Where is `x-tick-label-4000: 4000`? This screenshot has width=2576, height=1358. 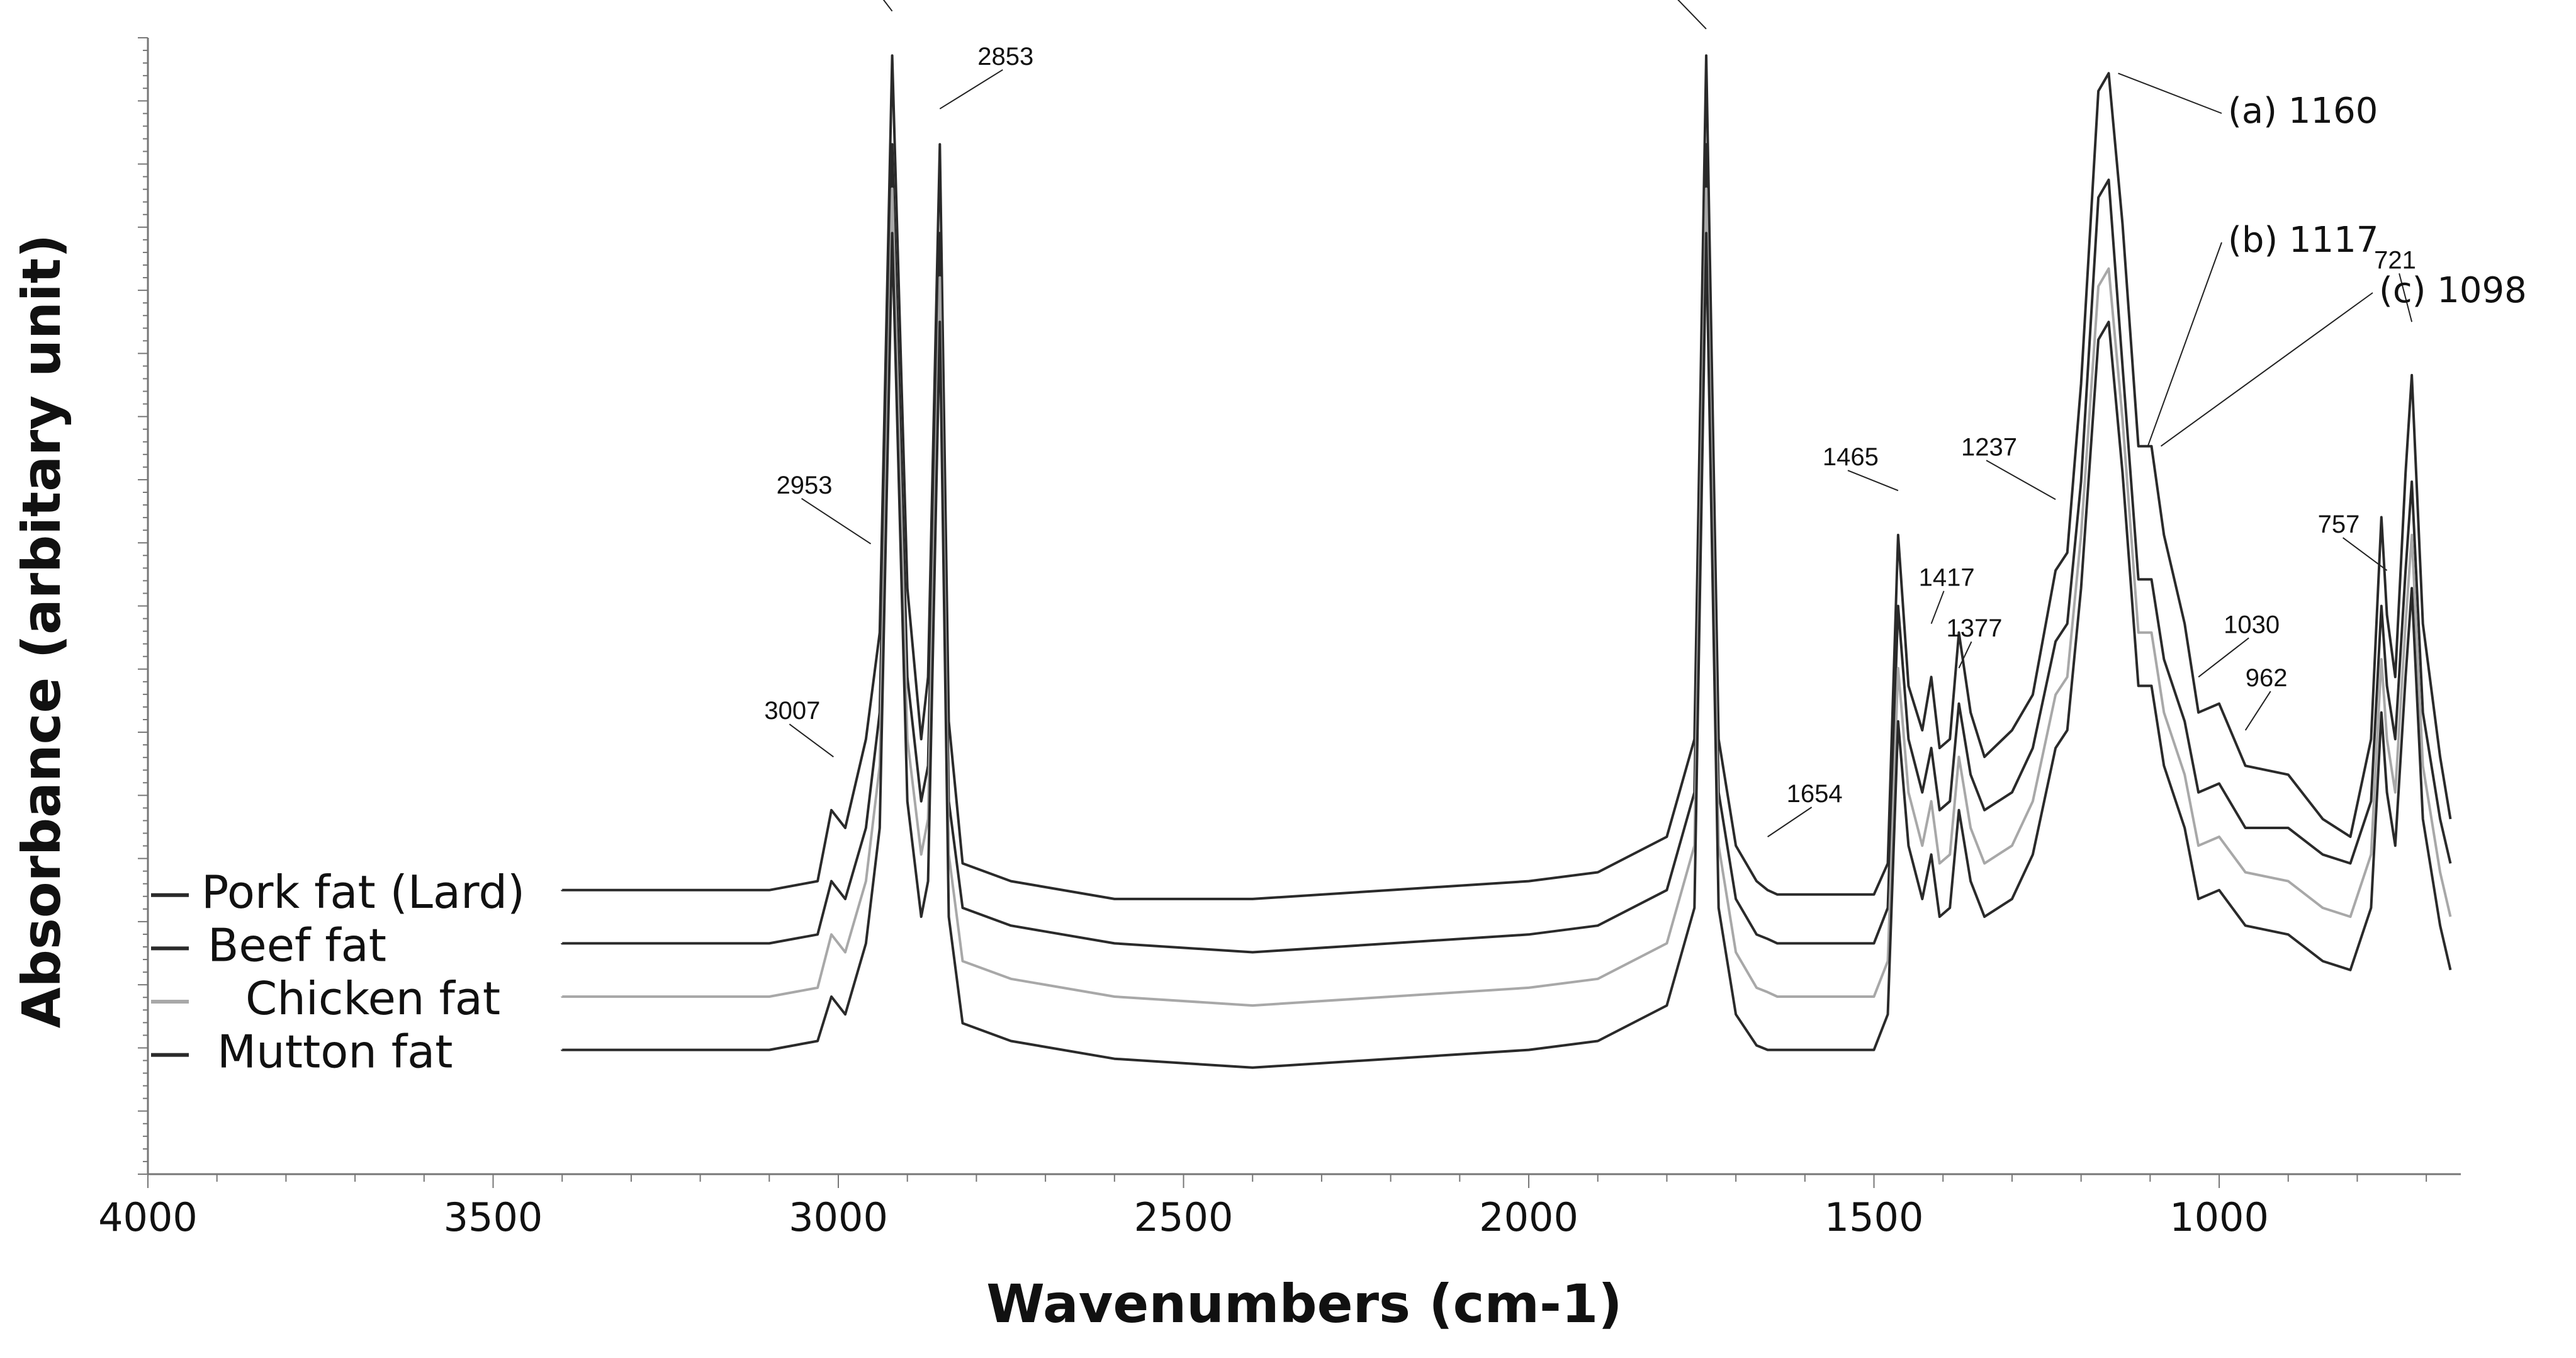
x-tick-label-4000: 4000 is located at coordinates (148, 1217).